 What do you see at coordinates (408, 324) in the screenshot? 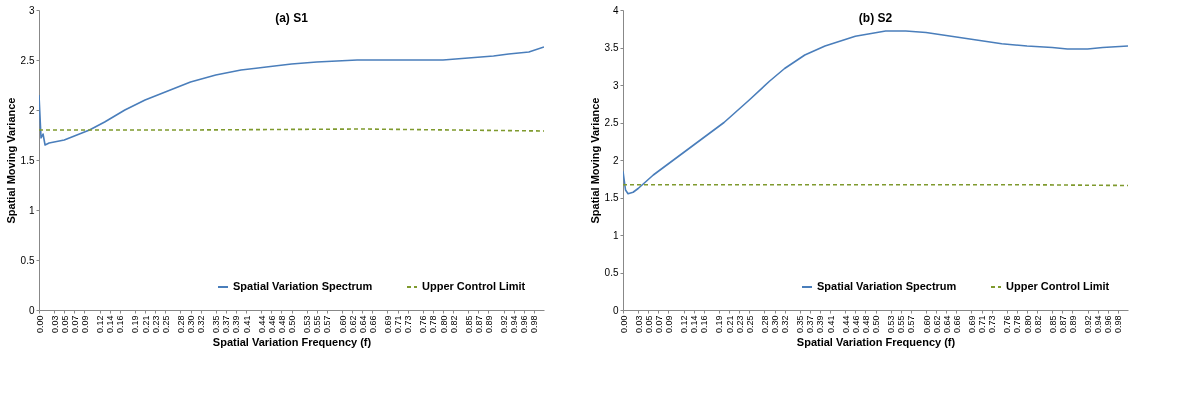
I see `x-tick-label: 0.73` at bounding box center [408, 324].